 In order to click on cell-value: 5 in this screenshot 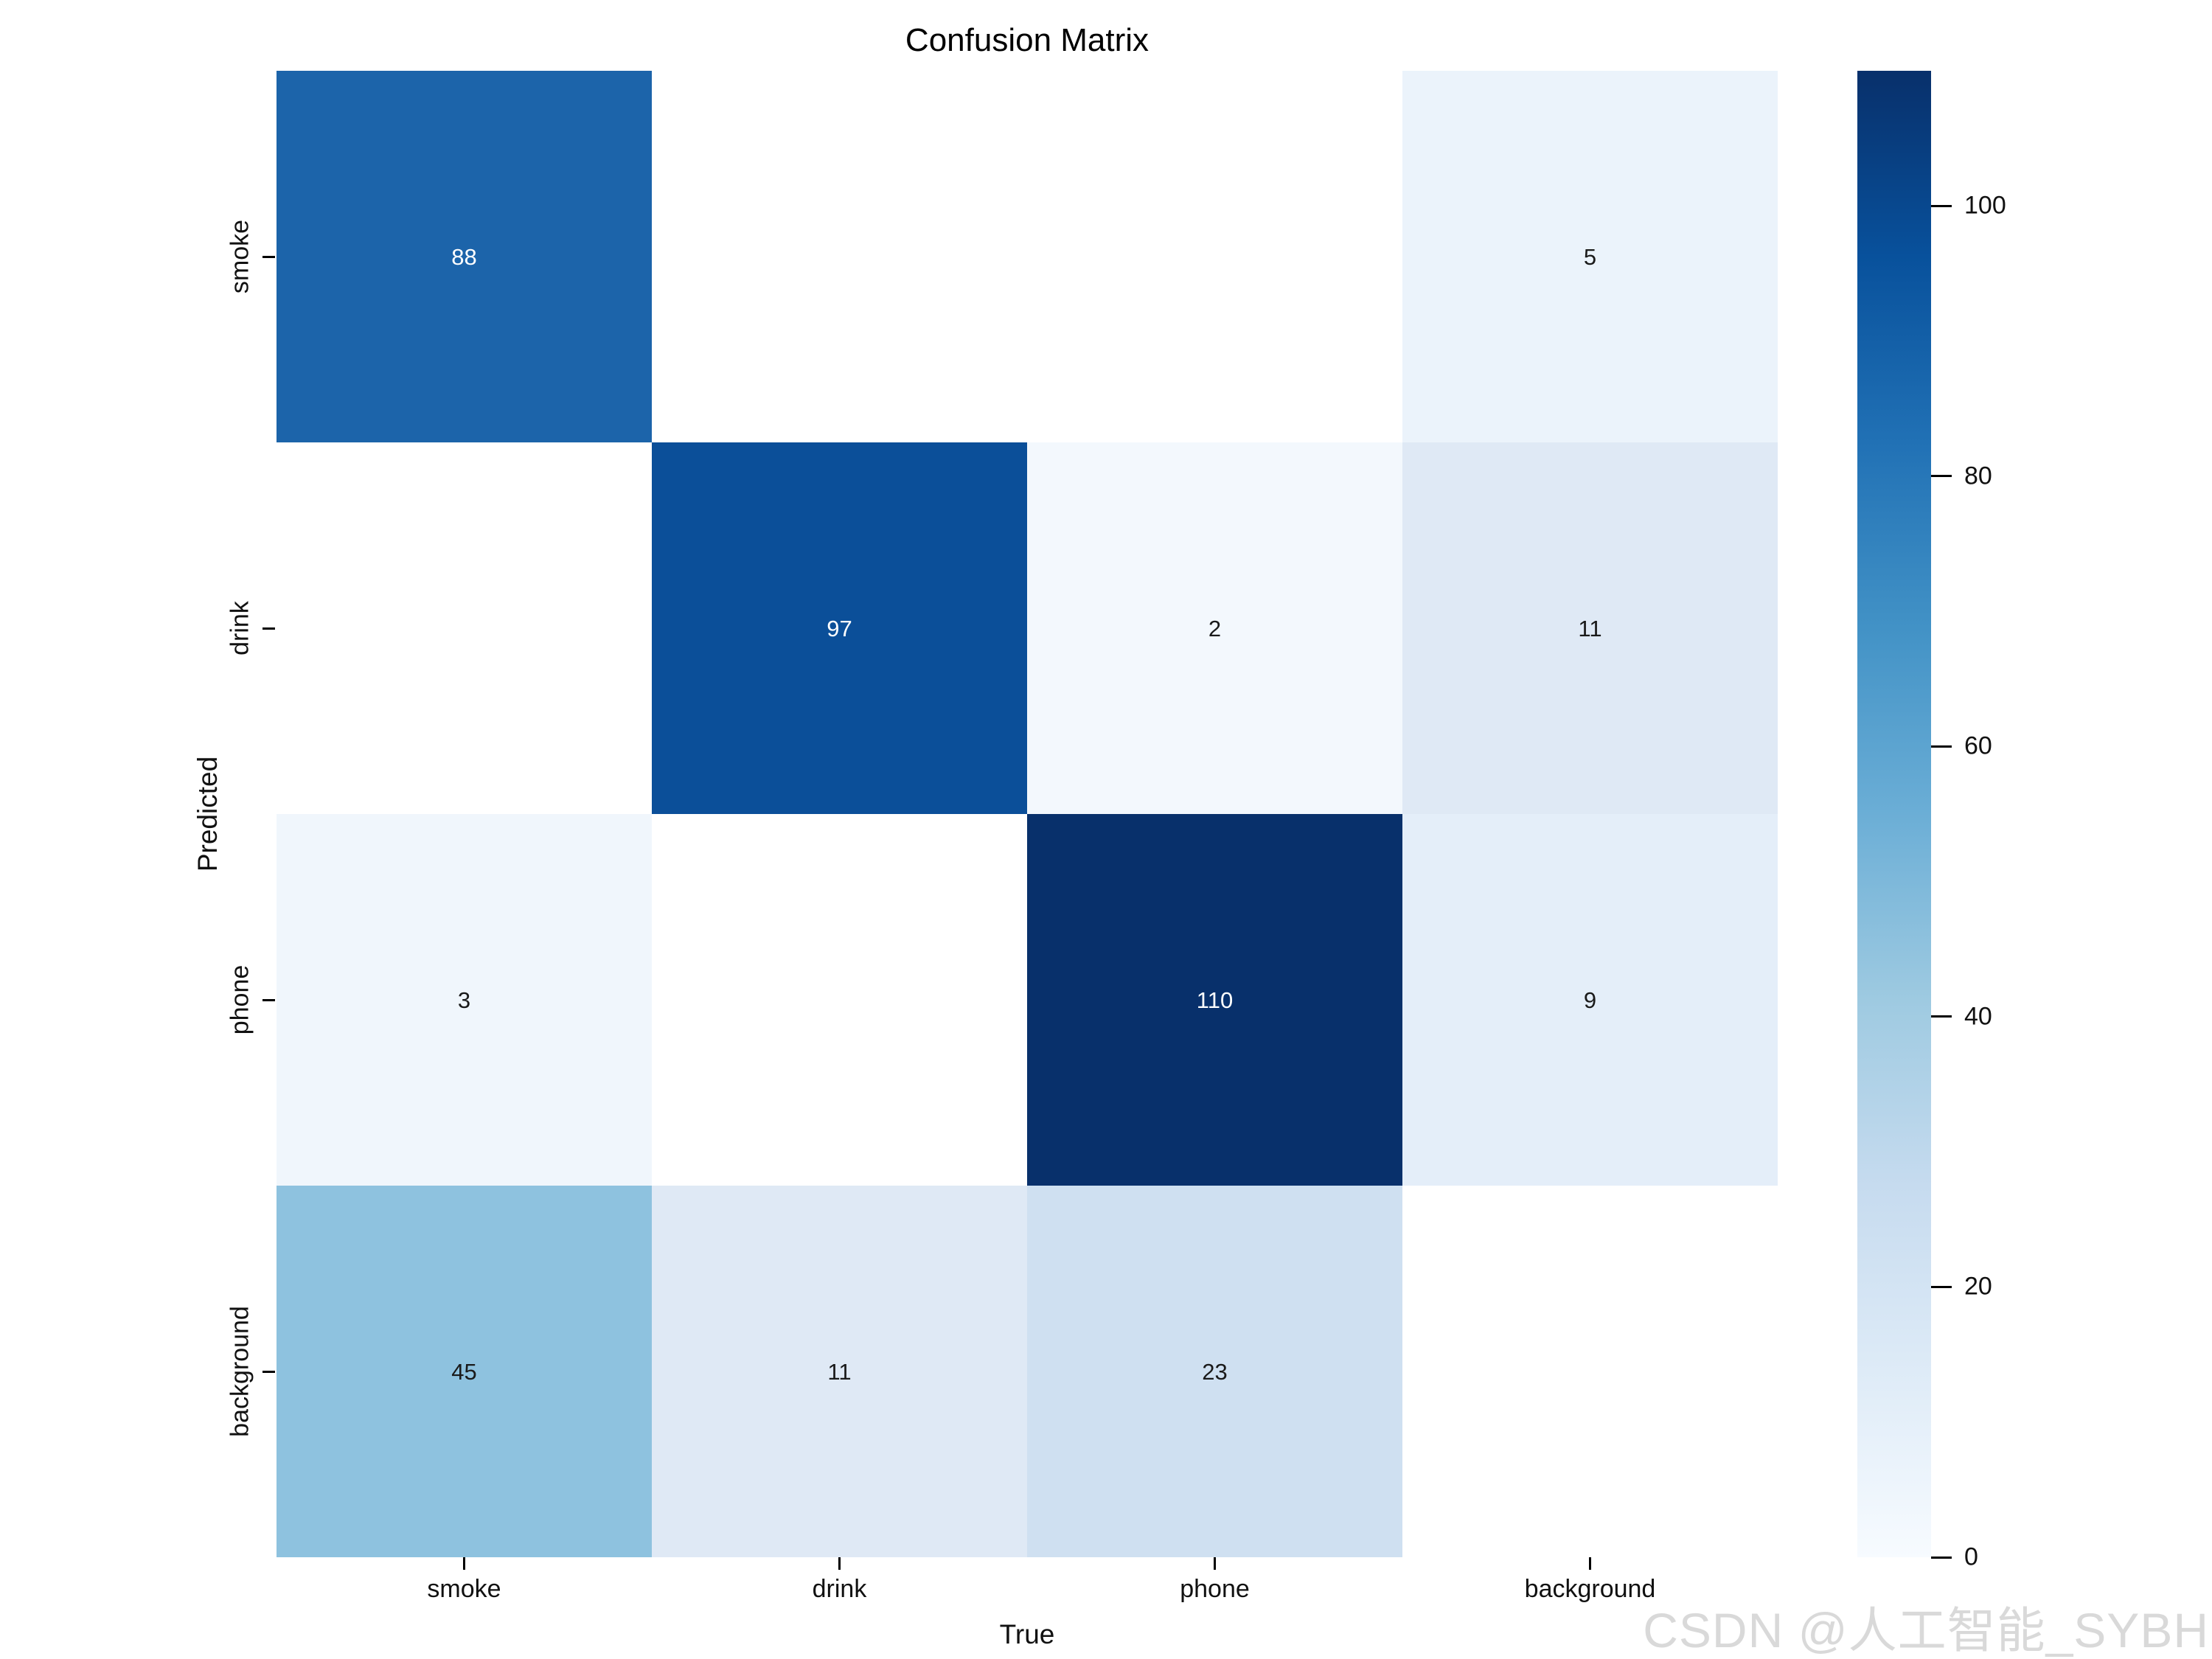, I will do `click(1590, 256)`.